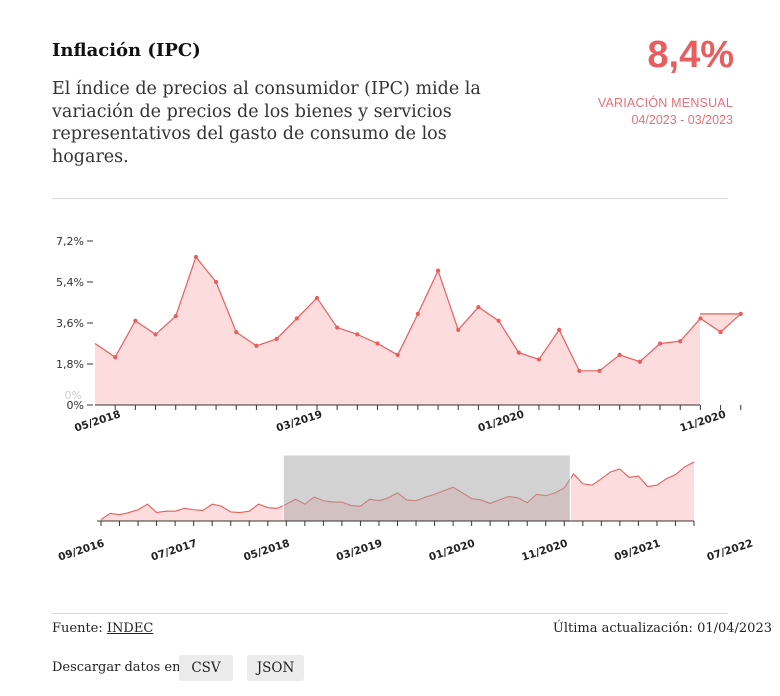 This screenshot has width=780, height=696. Describe the element at coordinates (97, 421) in the screenshot. I see `x-tick-label: 05/2018` at that location.